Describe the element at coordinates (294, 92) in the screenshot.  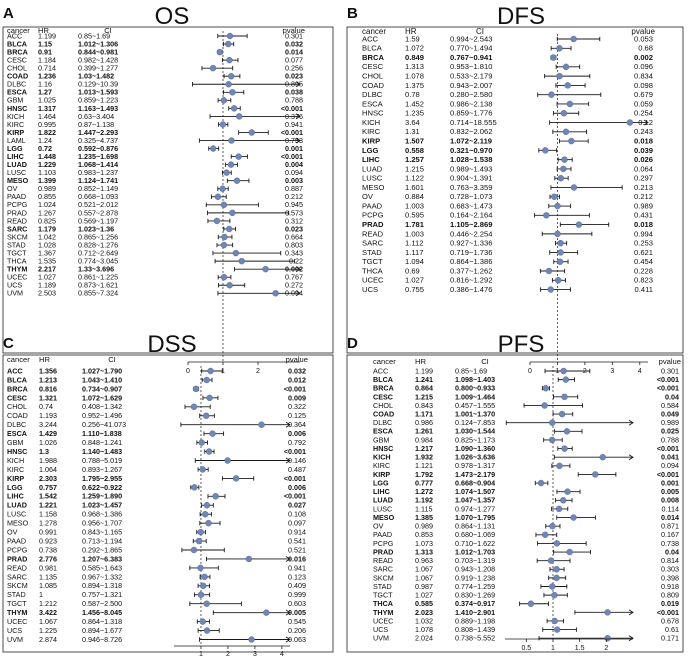
I see `p-value: 0.038` at that location.